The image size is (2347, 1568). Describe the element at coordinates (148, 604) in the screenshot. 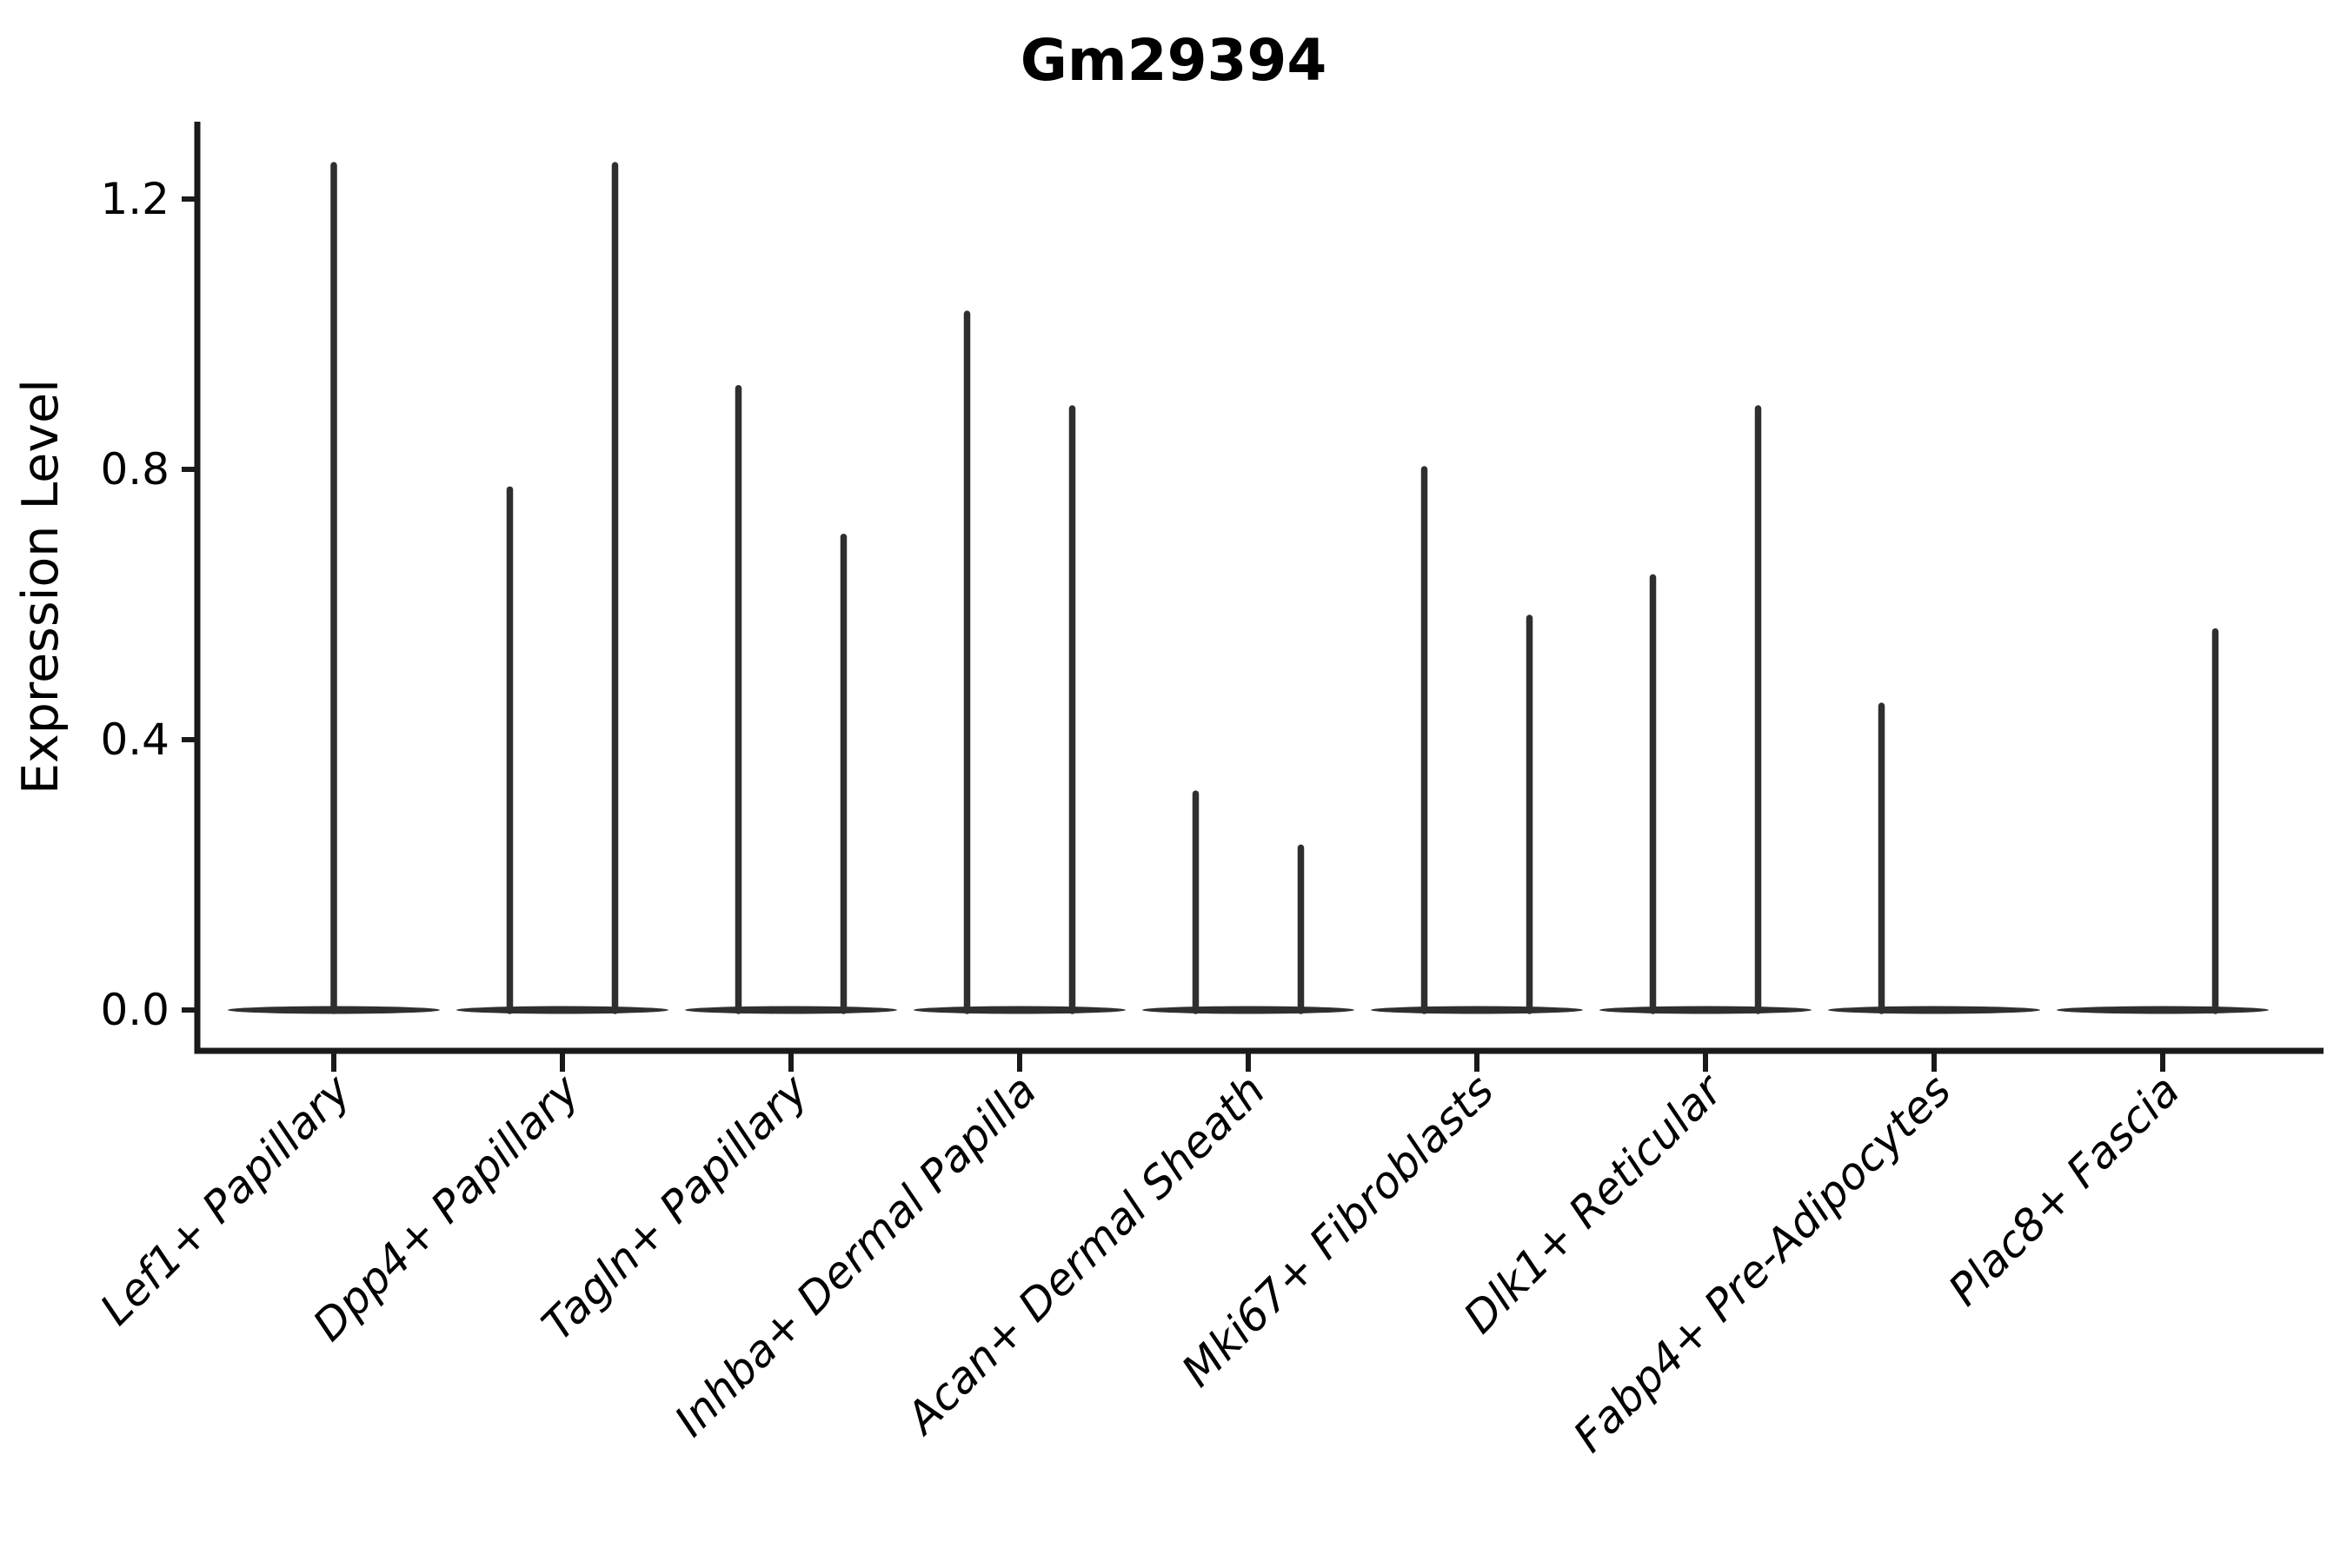

I see `y-axis-ticks: 0.0 0.4 0.8 1.2` at that location.